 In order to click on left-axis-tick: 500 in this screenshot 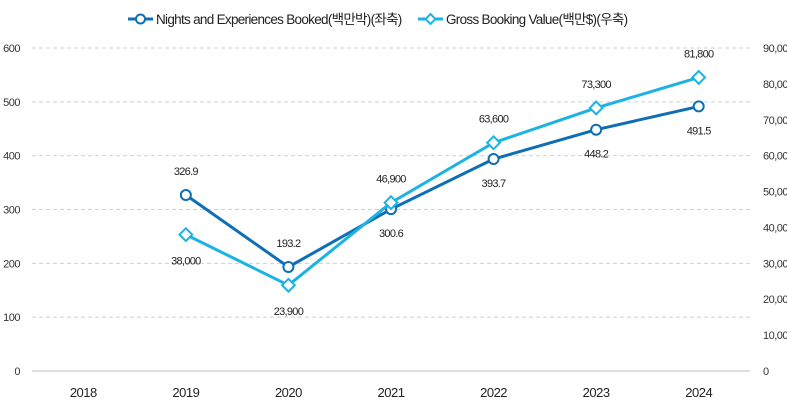, I will do `click(11, 103)`.